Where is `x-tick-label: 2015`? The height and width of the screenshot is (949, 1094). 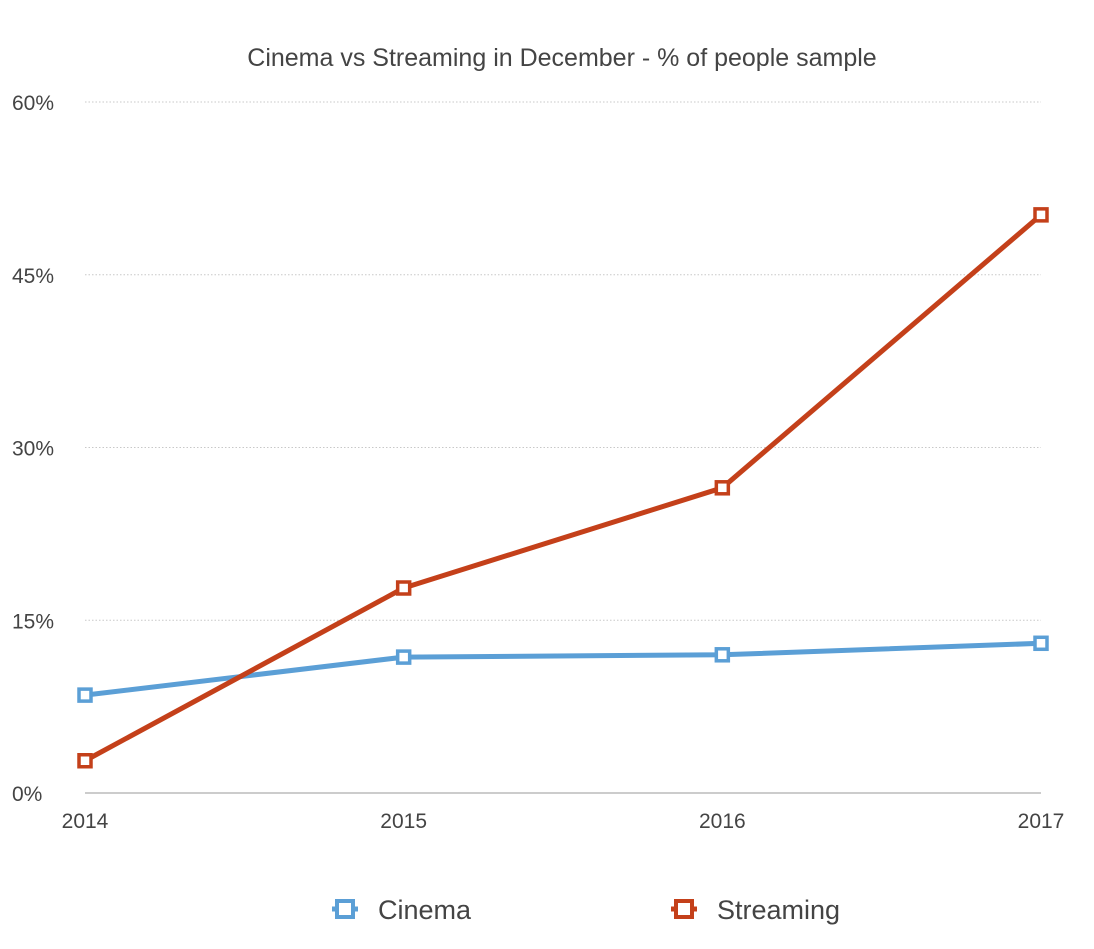 x-tick-label: 2015 is located at coordinates (403, 821).